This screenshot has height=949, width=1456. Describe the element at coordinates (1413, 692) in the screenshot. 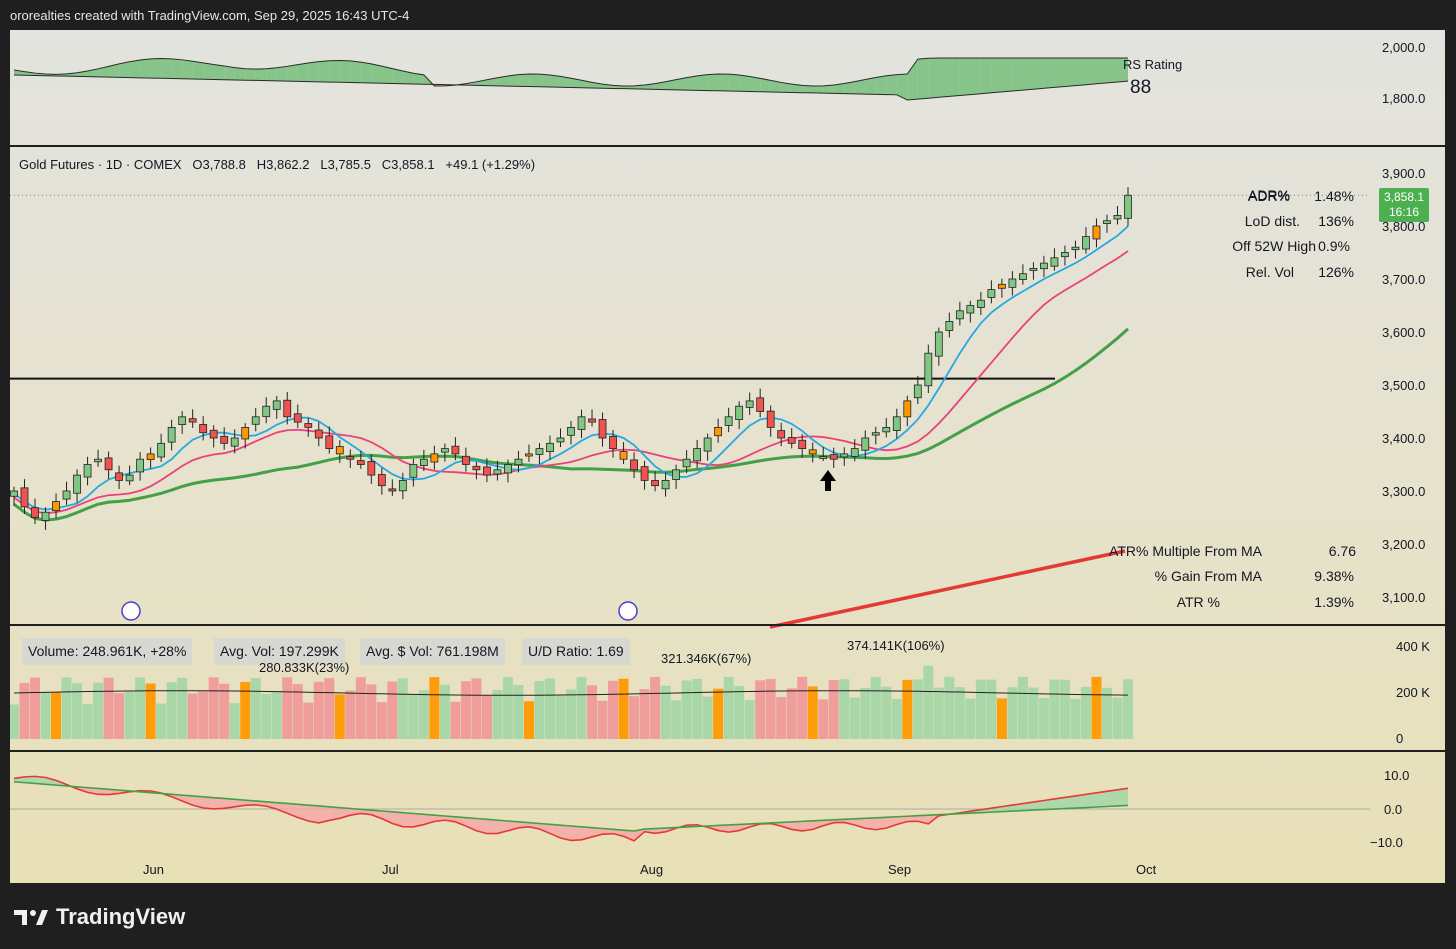

I see `volume-tick: 200 K` at that location.